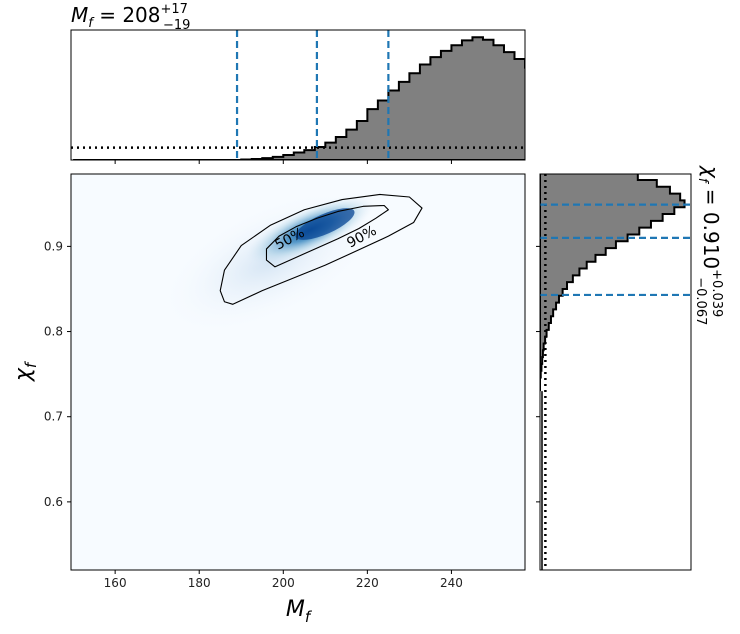  What do you see at coordinates (367, 583) in the screenshot?
I see `main-xtick-label-3: 220` at bounding box center [367, 583].